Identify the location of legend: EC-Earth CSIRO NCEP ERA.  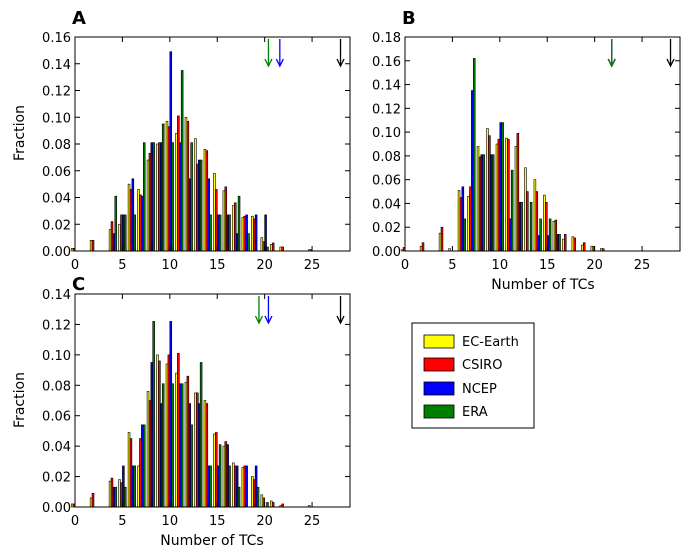
(473, 375).